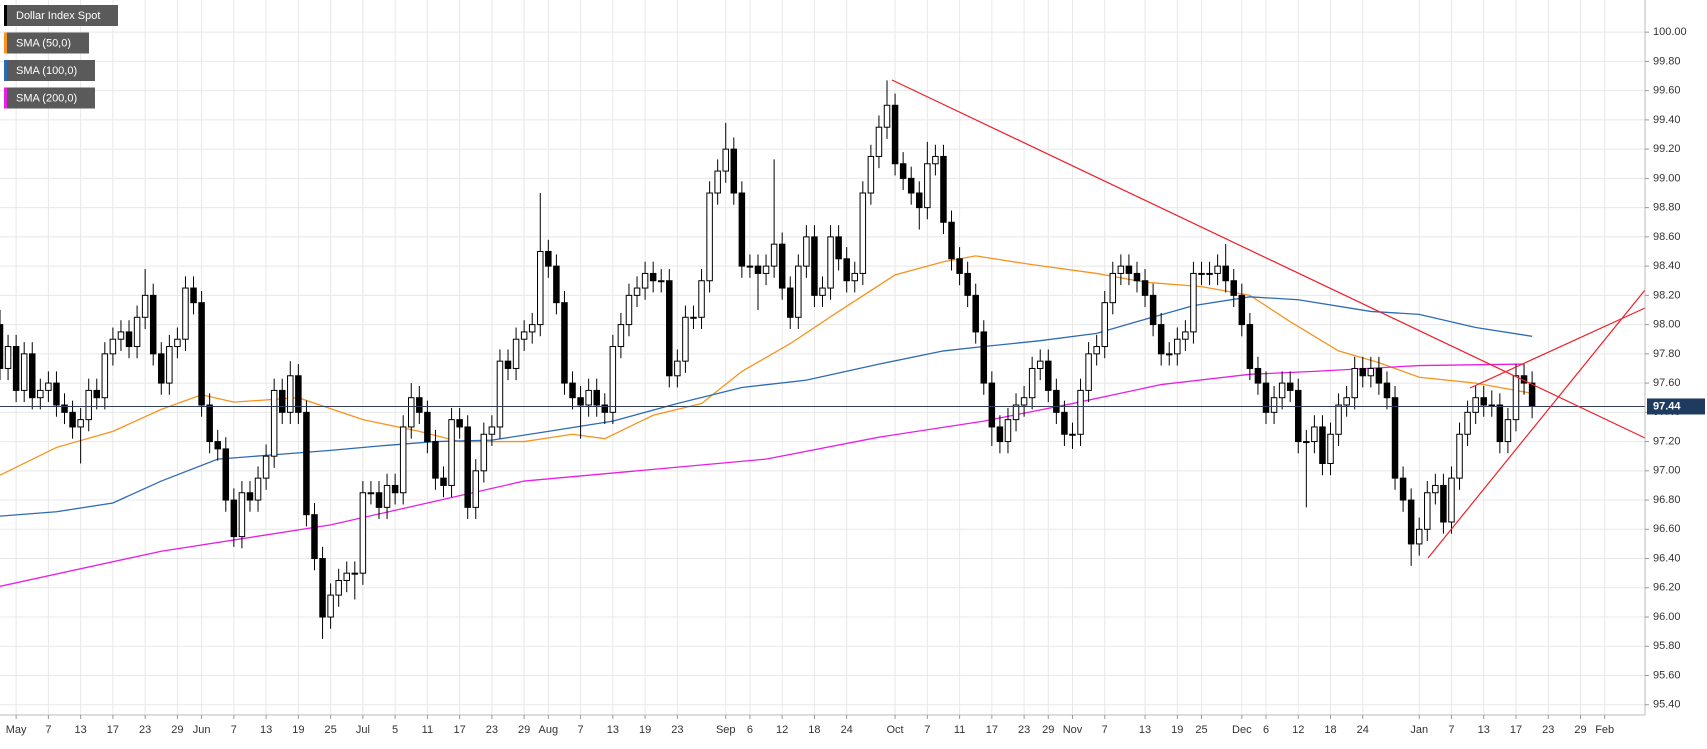 The image size is (1707, 749). What do you see at coordinates (395, 730) in the screenshot?
I see `x-tick-label: 5` at bounding box center [395, 730].